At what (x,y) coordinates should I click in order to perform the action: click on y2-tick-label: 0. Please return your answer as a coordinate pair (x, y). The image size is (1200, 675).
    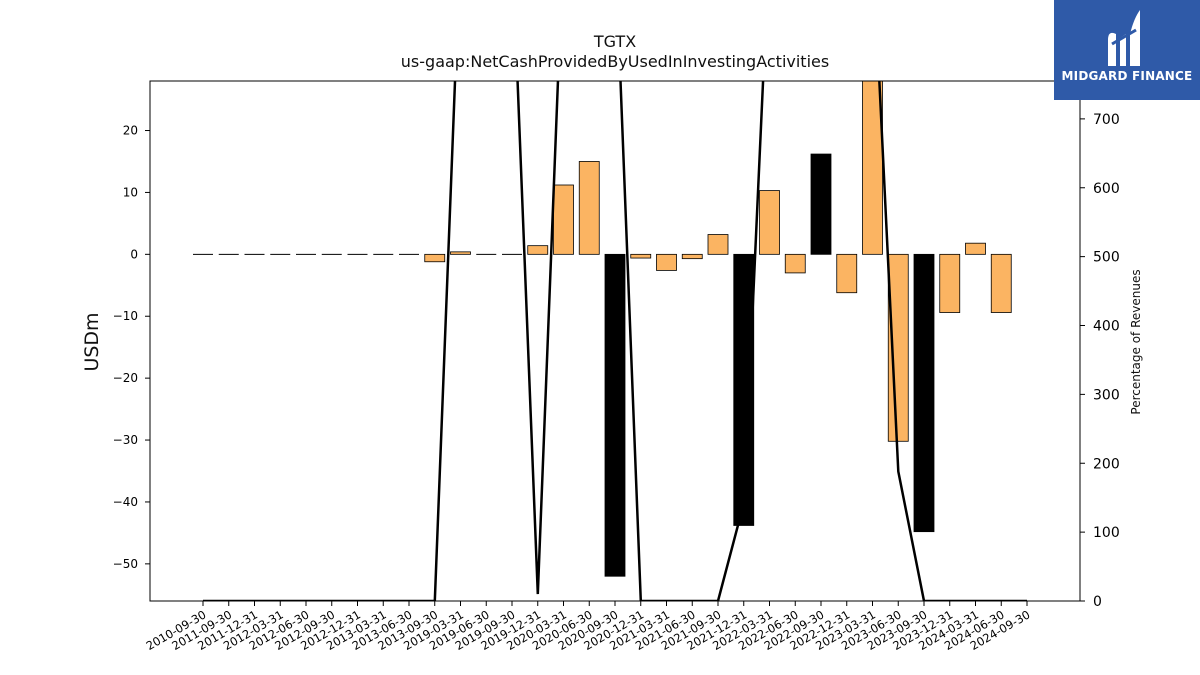
    Looking at the image, I should click on (1097, 602).